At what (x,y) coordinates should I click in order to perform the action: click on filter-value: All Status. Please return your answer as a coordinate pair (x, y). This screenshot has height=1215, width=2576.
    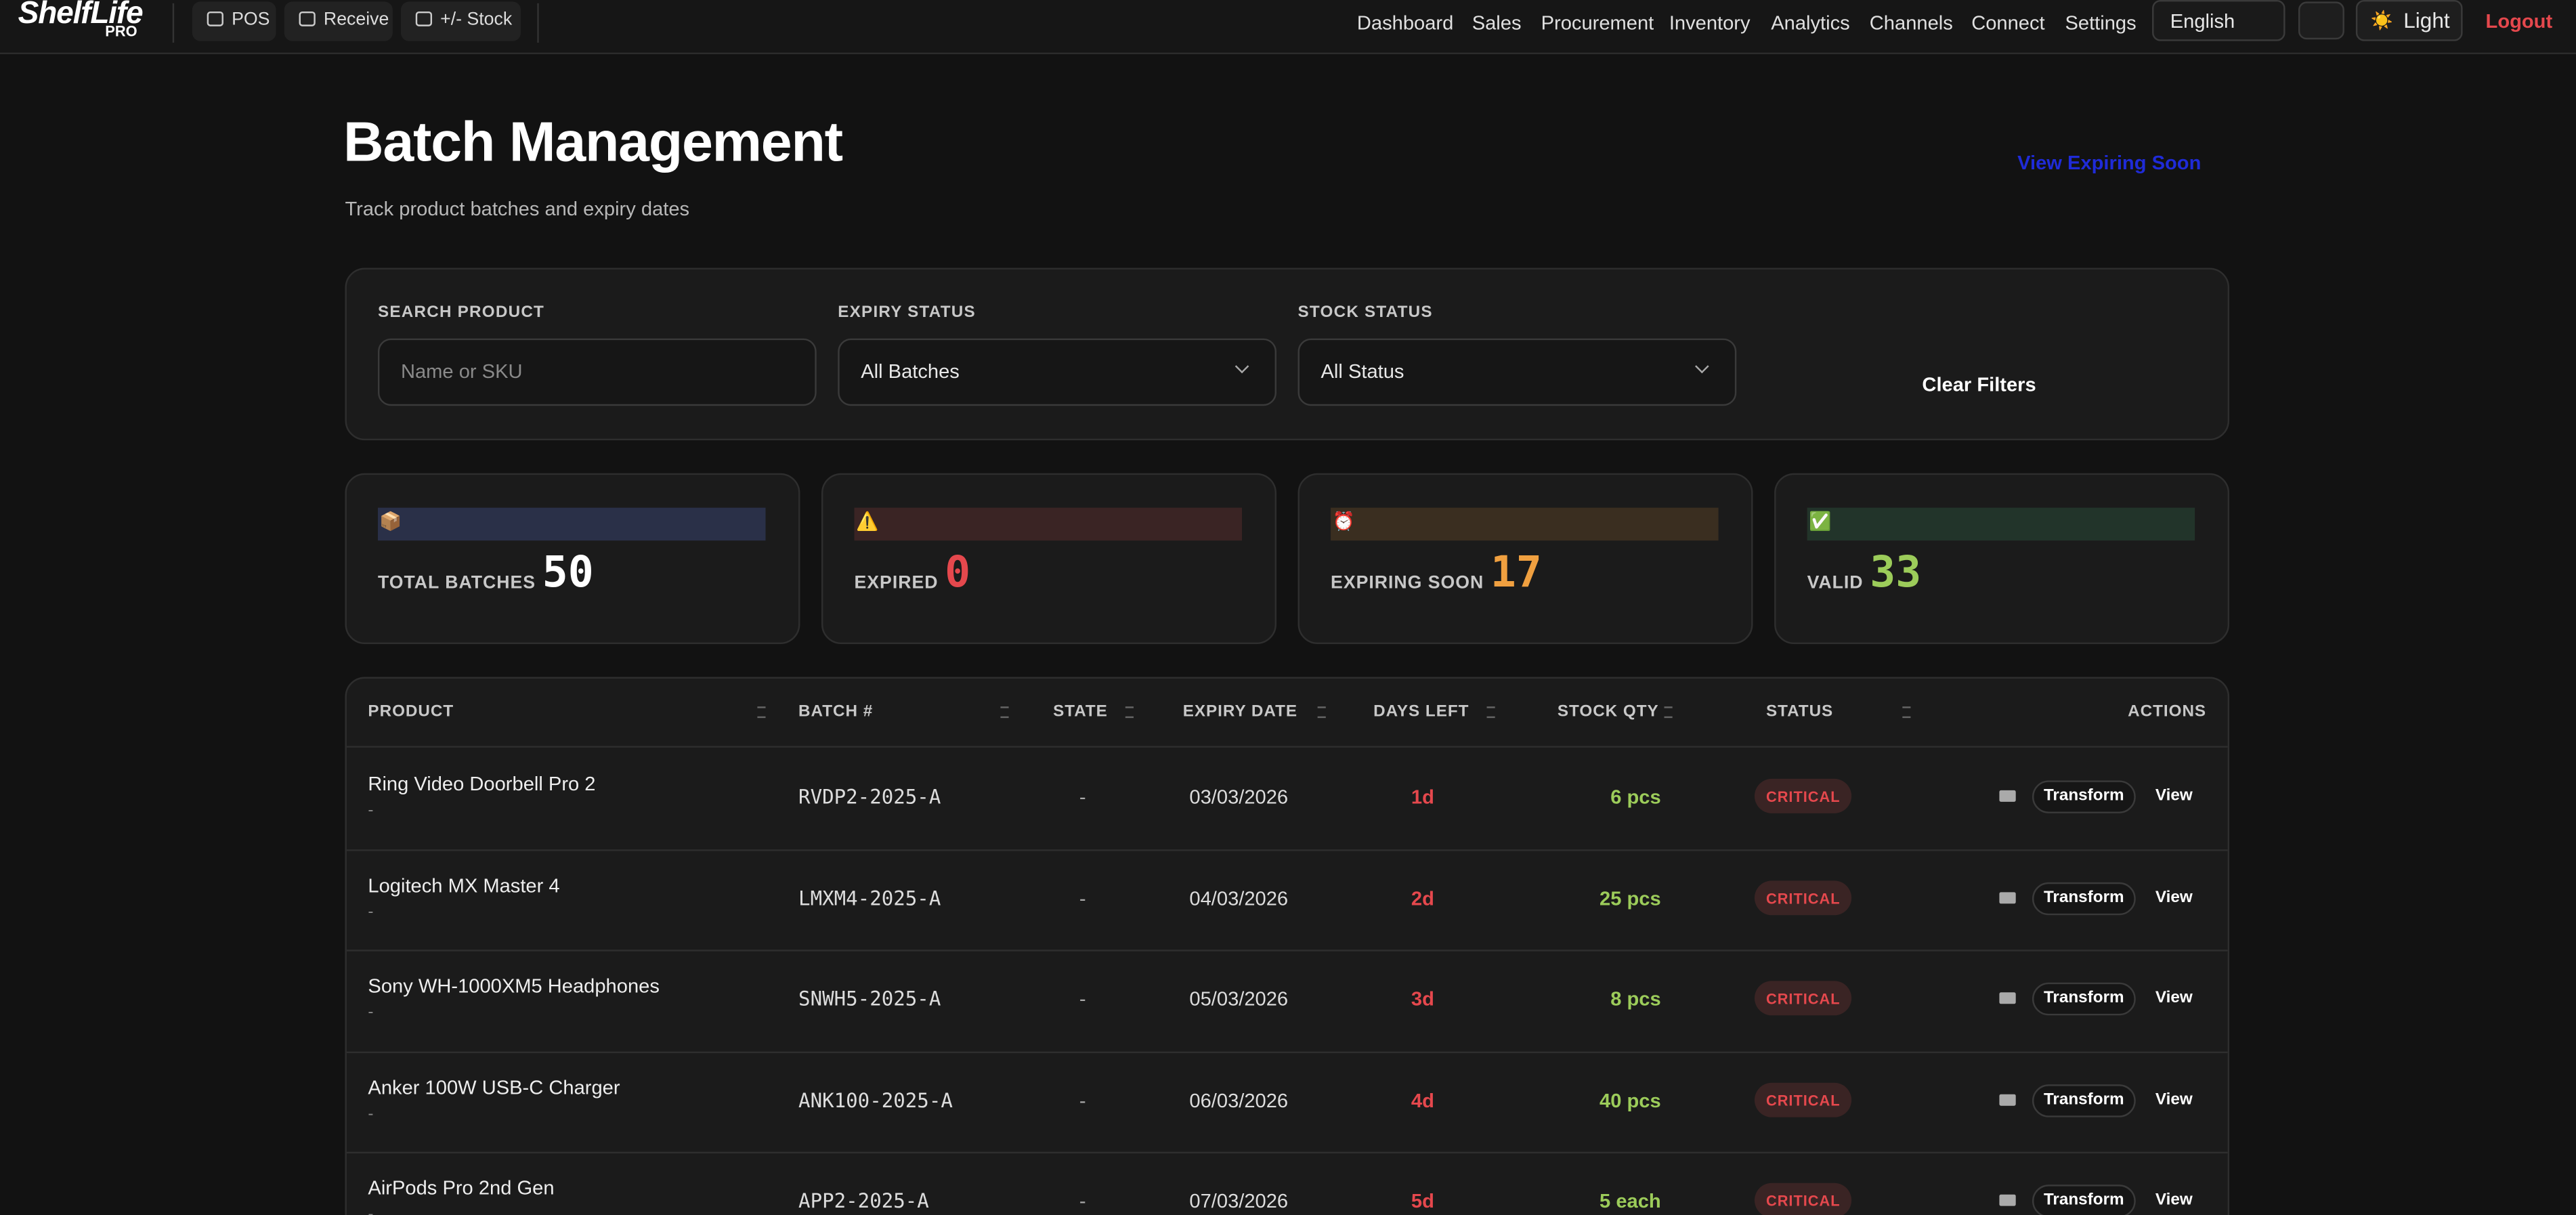
    Looking at the image, I should click on (1362, 371).